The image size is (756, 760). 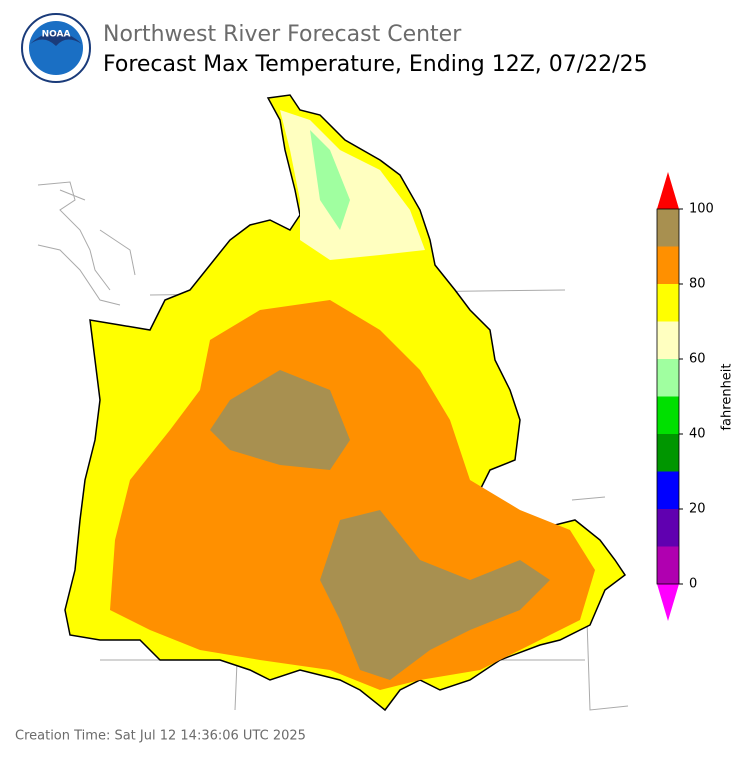 What do you see at coordinates (668, 190) in the screenshot?
I see `over-triangle` at bounding box center [668, 190].